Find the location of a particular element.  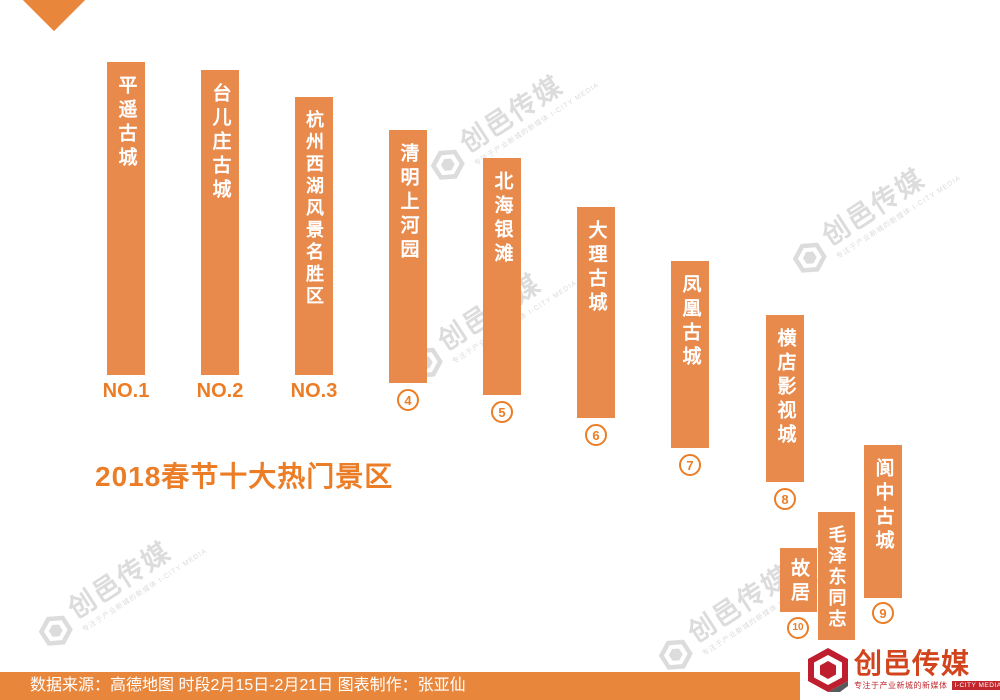

rank-label-1: NO.1 is located at coordinates (126, 391).